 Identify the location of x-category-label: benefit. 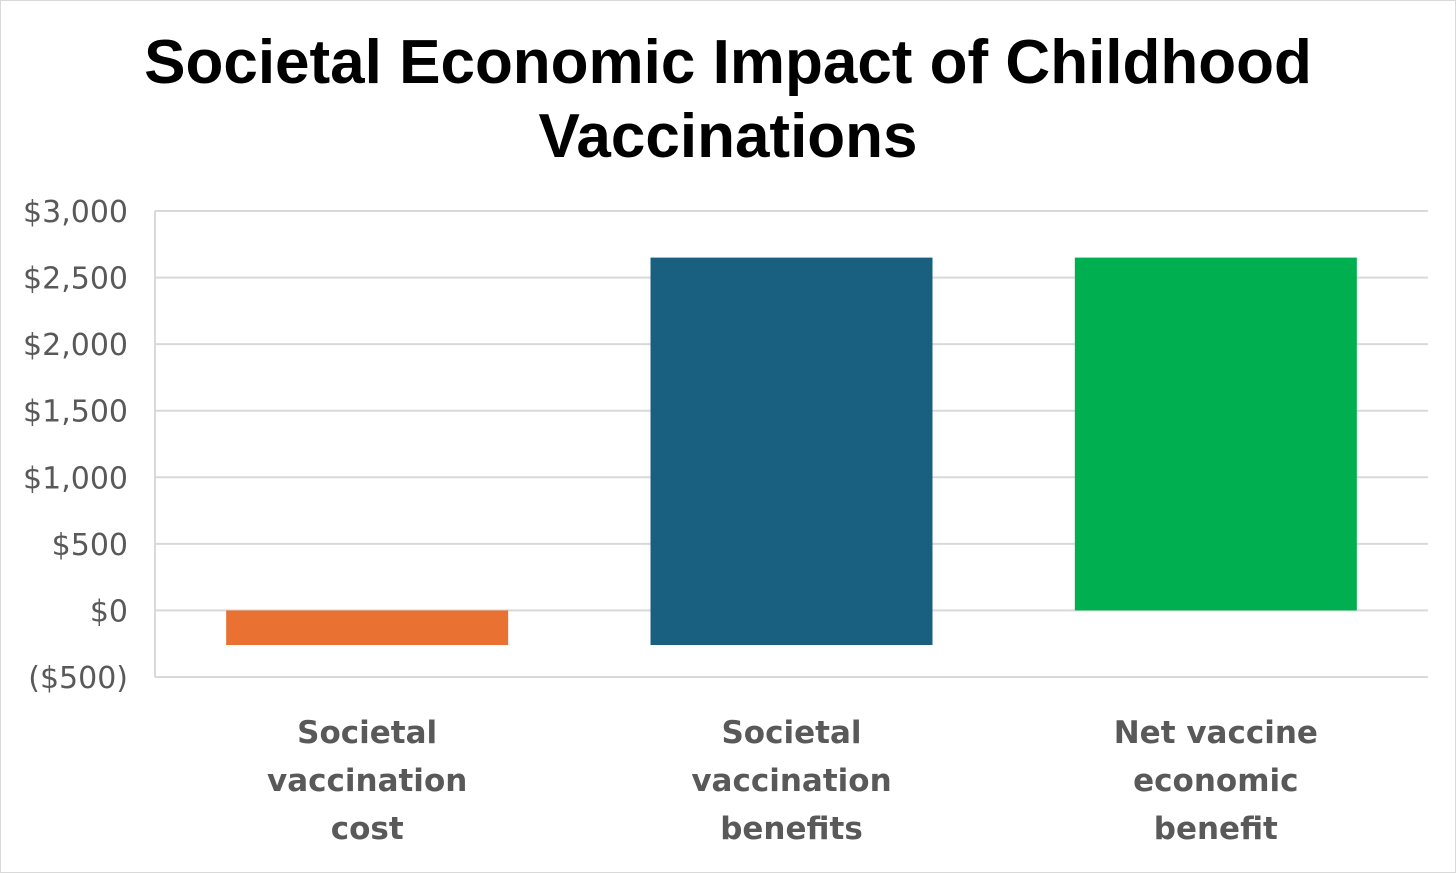
(1216, 829).